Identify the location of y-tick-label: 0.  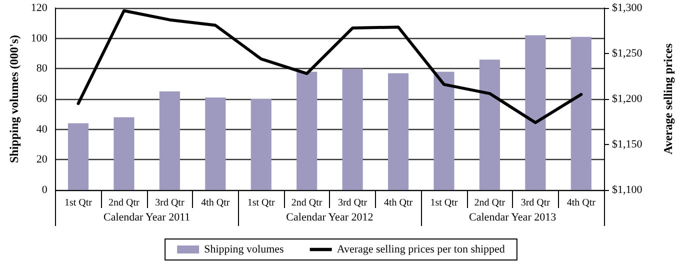
(45, 190).